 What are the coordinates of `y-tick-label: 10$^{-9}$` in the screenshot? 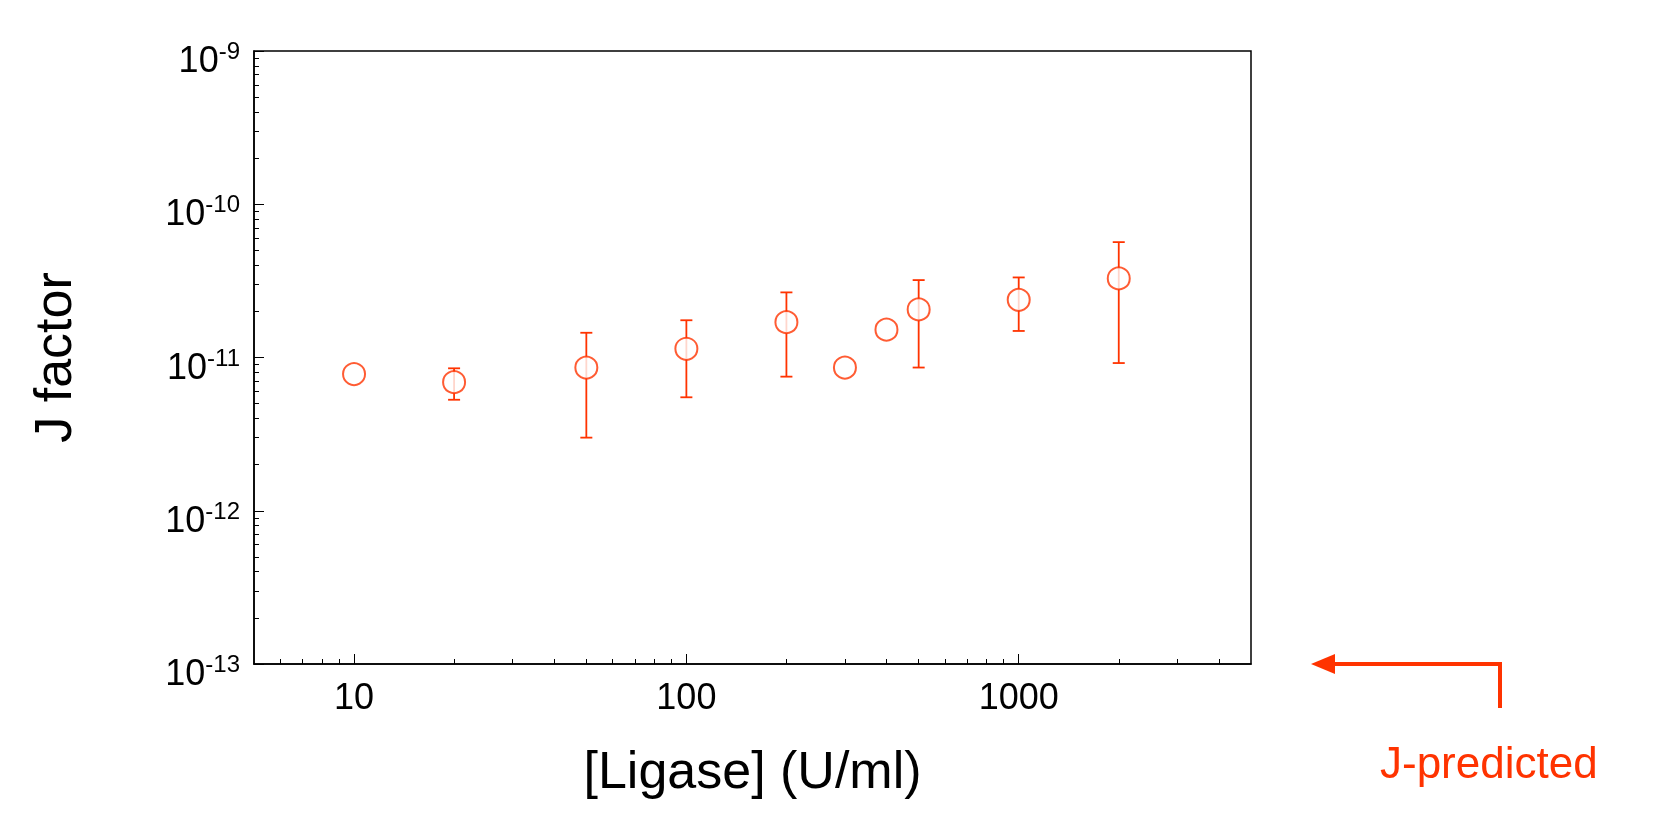 It's located at (209, 59).